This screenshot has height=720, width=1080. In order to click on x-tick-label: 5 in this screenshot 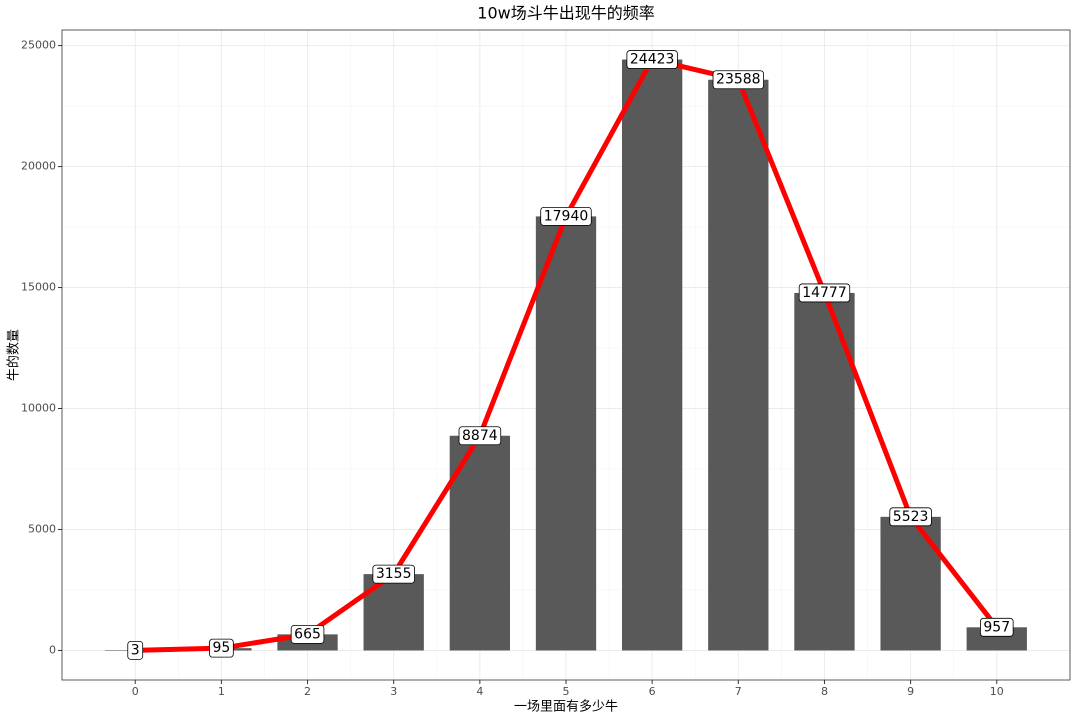, I will do `click(566, 691)`.